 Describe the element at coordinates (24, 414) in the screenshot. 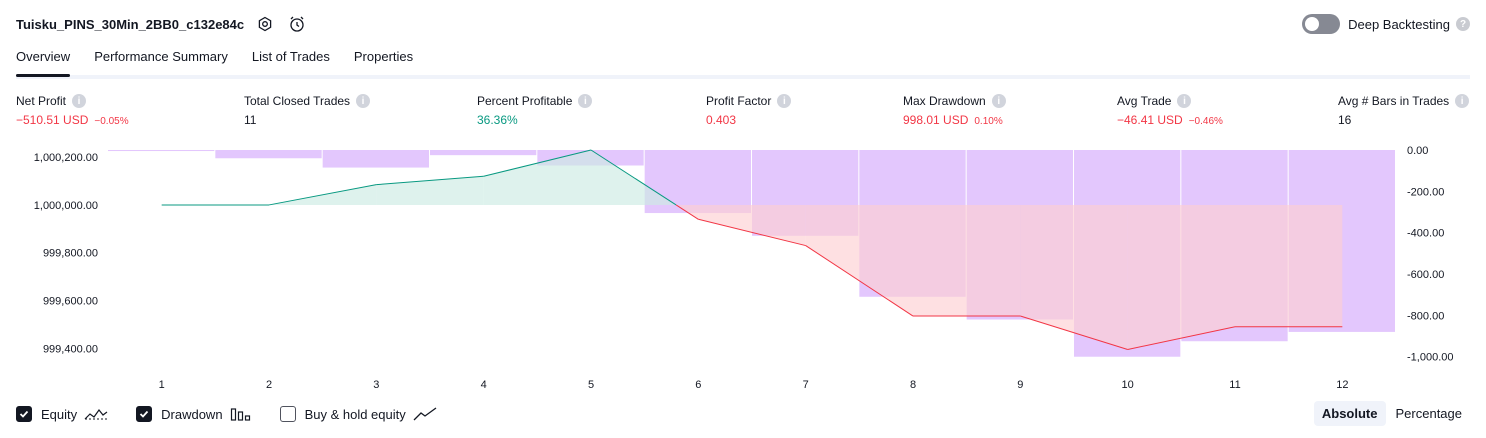

I see `equity-checkbox` at that location.